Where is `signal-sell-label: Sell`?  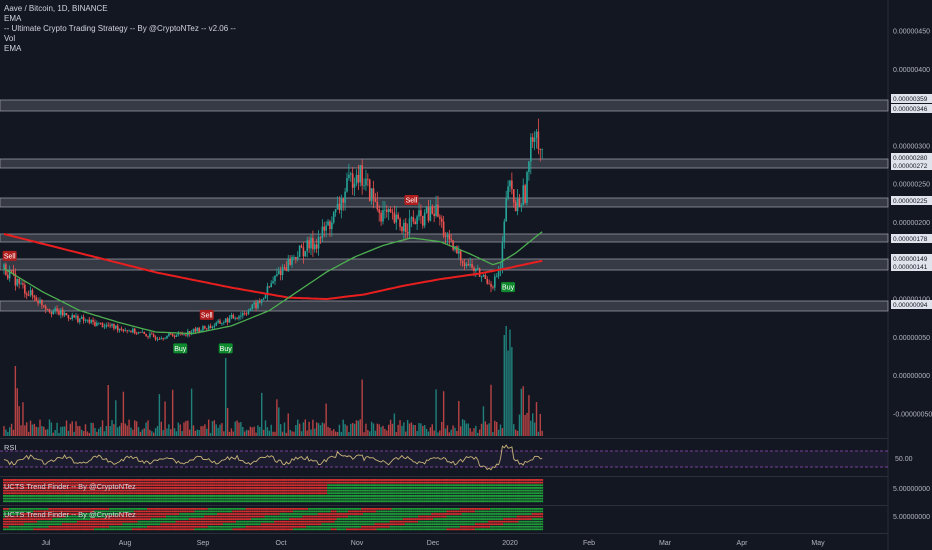
signal-sell-label: Sell is located at coordinates (10, 256).